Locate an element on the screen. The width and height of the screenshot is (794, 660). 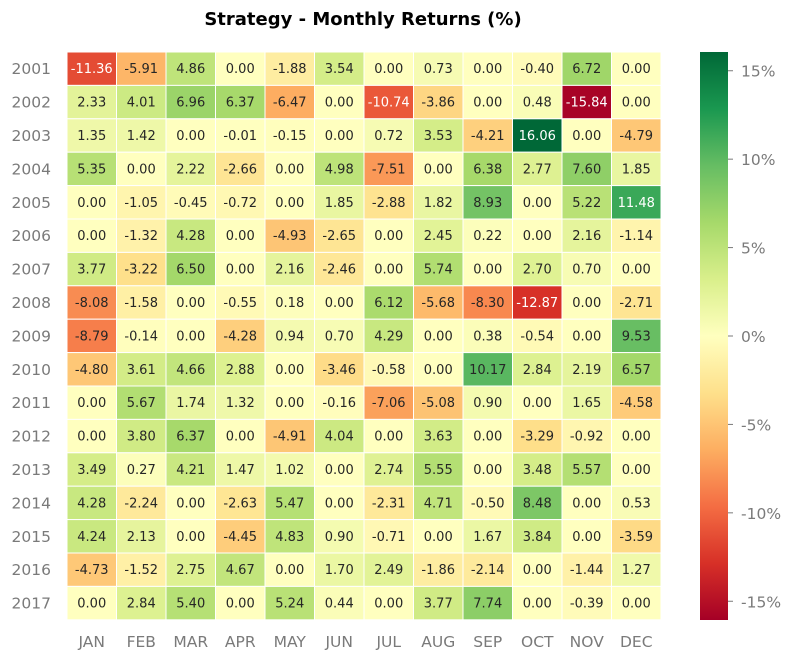
cell-value-label: 2.77 is located at coordinates (537, 169).